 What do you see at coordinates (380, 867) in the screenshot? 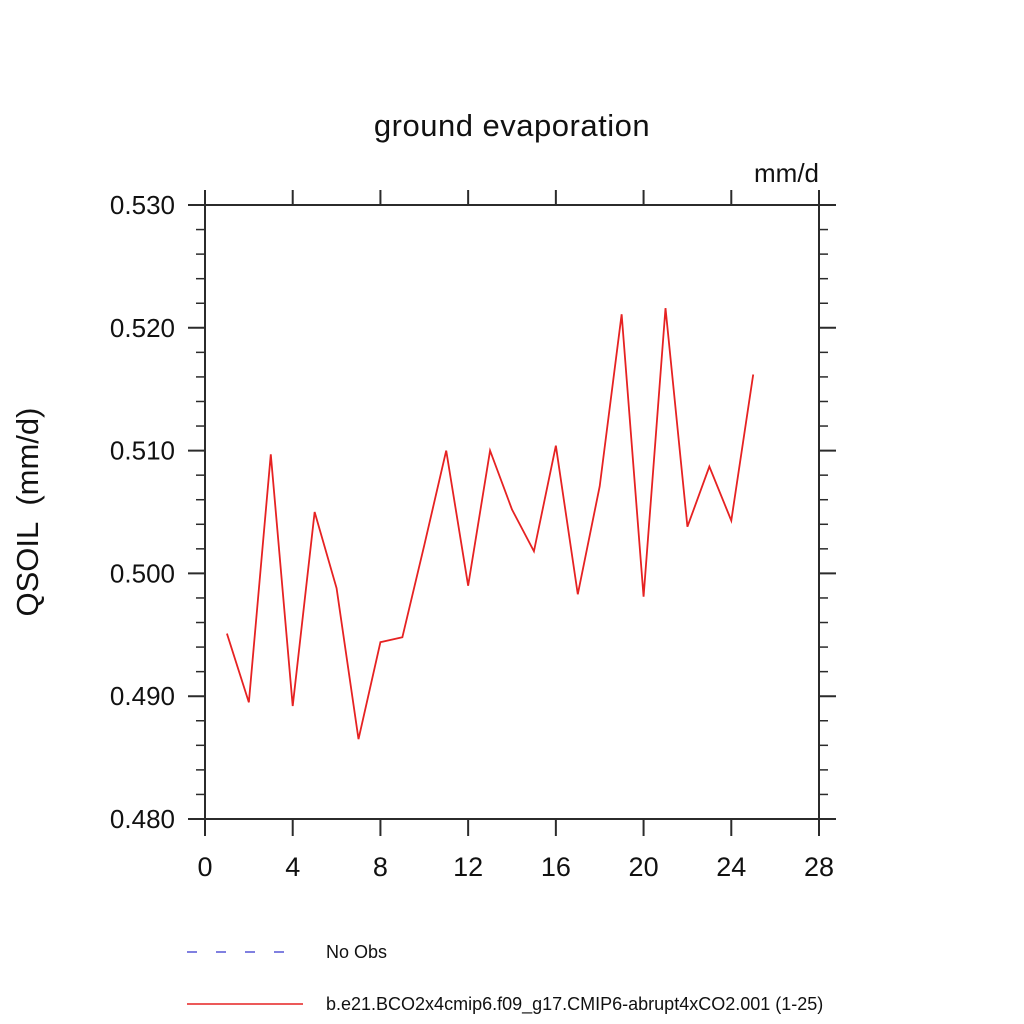
I see `x-tick-label: 8` at bounding box center [380, 867].